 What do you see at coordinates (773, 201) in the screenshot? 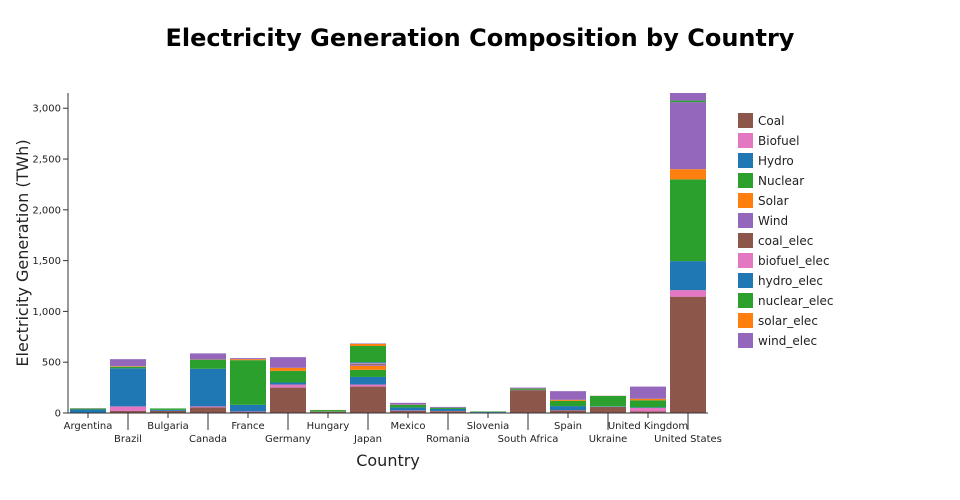
I see `legend-label: Solar` at bounding box center [773, 201].